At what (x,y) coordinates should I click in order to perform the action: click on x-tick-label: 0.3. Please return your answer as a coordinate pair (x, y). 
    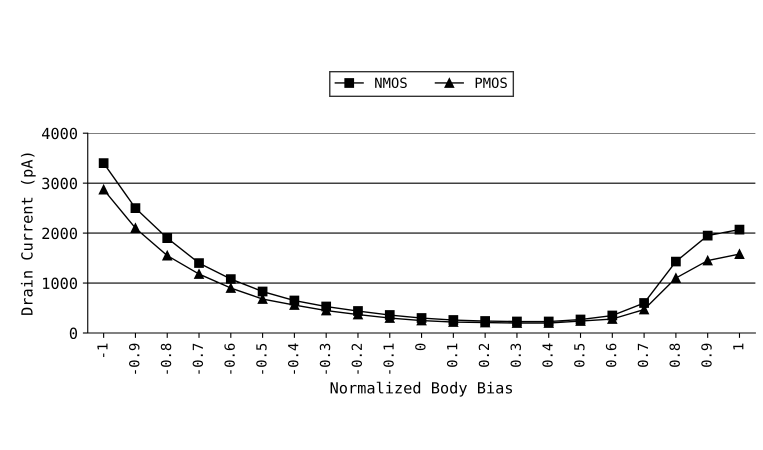
    Looking at the image, I should click on (515, 355).